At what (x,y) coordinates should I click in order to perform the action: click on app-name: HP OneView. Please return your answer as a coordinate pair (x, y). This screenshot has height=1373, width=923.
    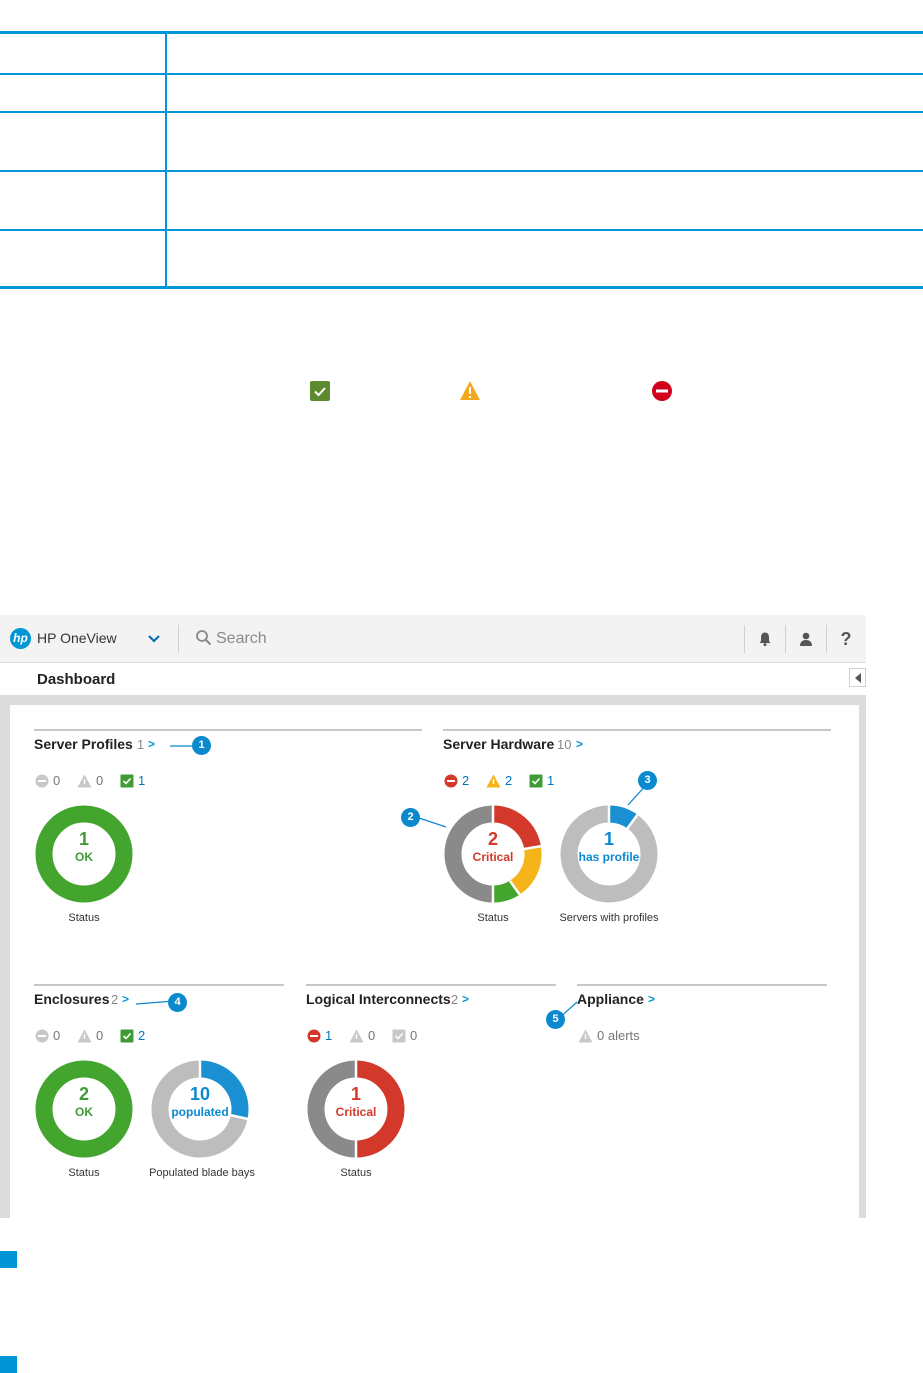
    Looking at the image, I should click on (77, 638).